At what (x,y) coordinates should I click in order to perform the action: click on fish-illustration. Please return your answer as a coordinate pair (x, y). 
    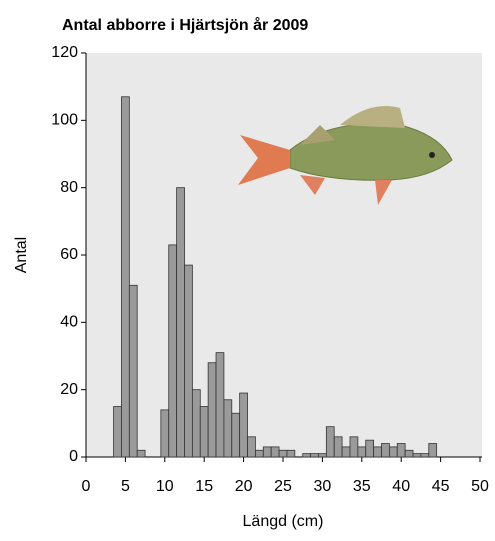
    Looking at the image, I should click on (345, 155).